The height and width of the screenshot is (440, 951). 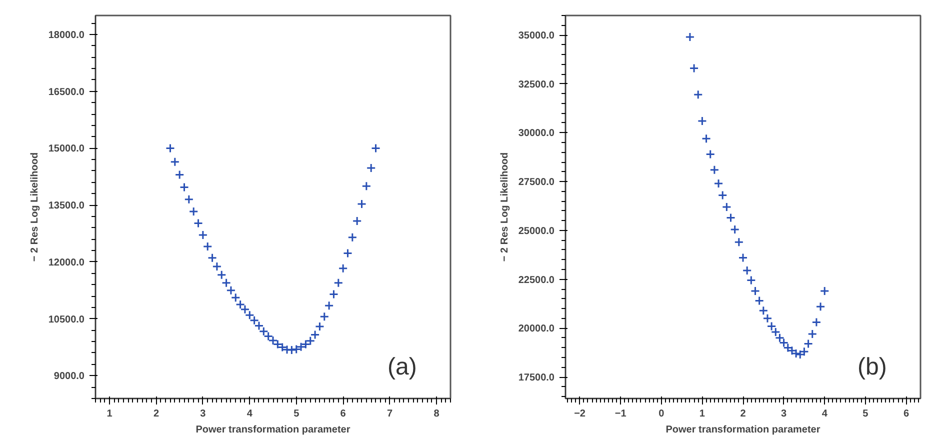 I want to click on x-tick-label: −2, so click(x=580, y=414).